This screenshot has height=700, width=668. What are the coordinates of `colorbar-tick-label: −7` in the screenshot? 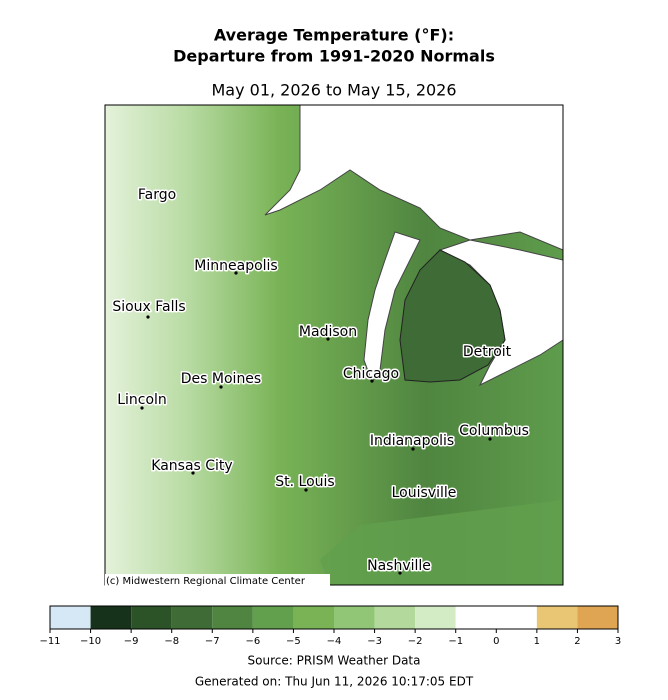 It's located at (212, 641).